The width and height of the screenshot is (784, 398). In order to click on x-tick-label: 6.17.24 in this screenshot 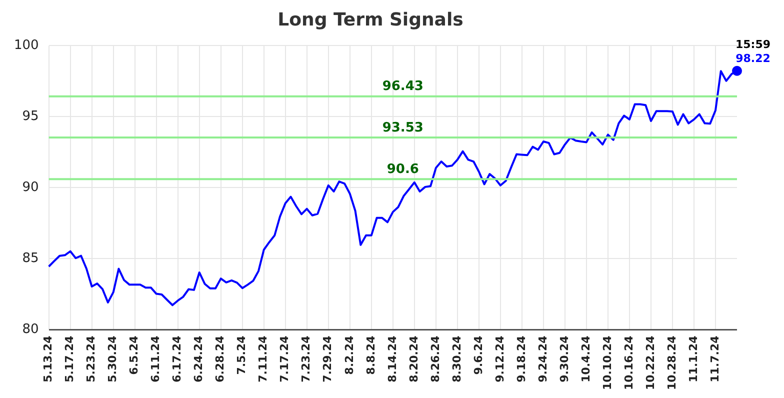, I will do `click(177, 358)`.